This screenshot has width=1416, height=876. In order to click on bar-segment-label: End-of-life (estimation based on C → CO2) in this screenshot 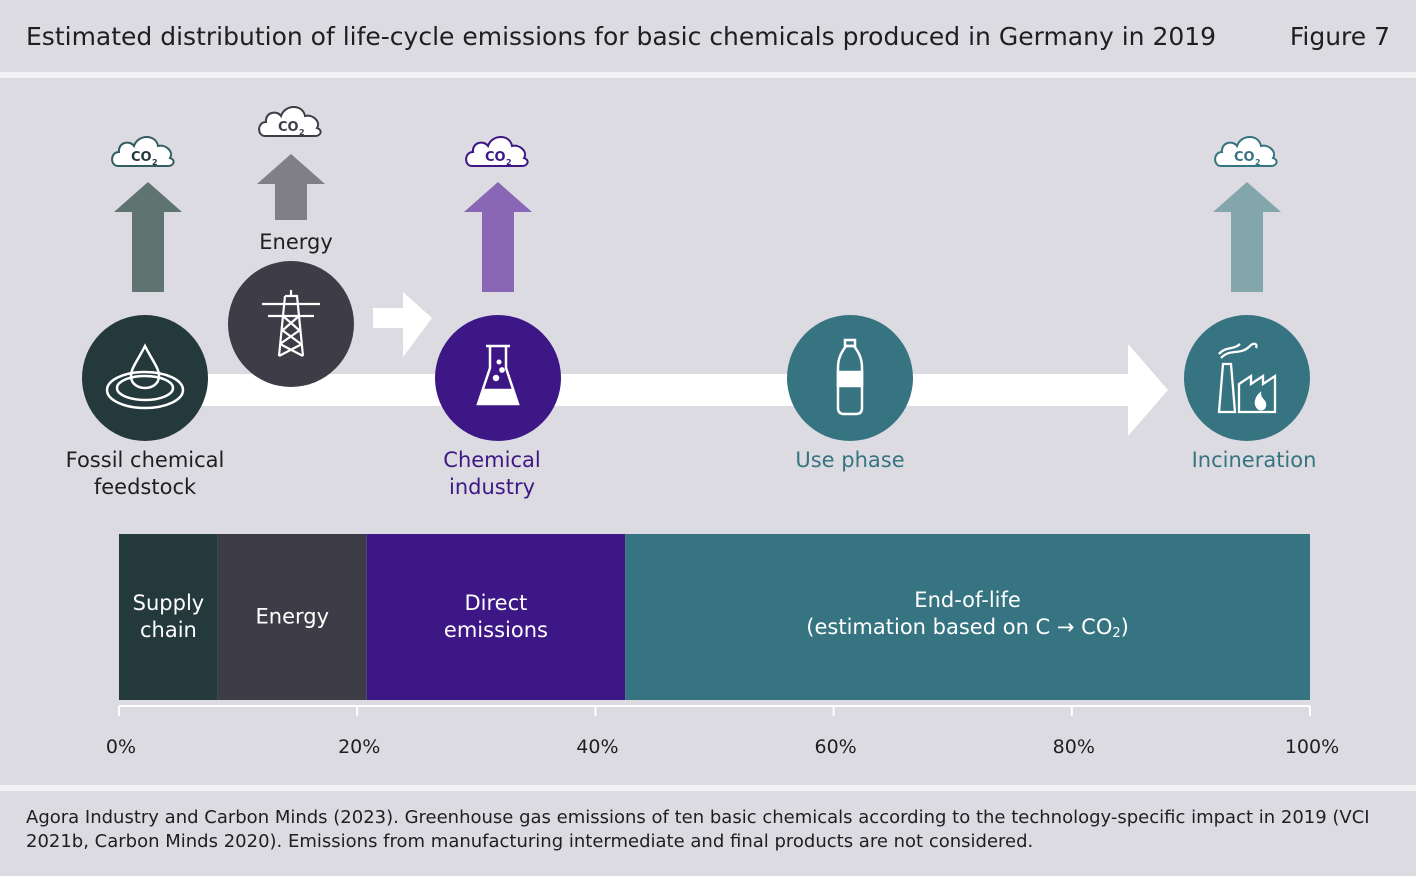, I will do `click(967, 614)`.